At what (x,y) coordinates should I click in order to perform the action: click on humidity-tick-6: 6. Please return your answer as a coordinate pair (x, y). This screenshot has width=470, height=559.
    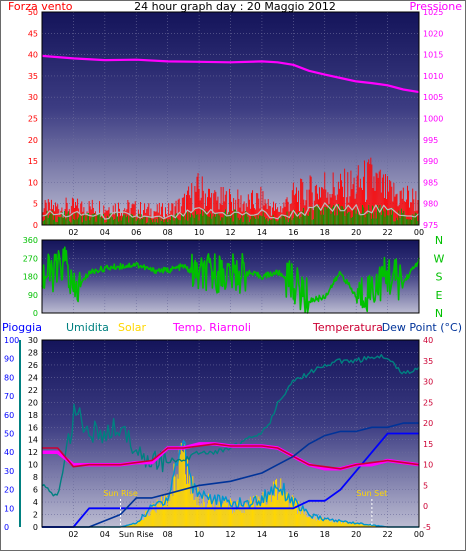
    Looking at the image, I should click on (35, 490).